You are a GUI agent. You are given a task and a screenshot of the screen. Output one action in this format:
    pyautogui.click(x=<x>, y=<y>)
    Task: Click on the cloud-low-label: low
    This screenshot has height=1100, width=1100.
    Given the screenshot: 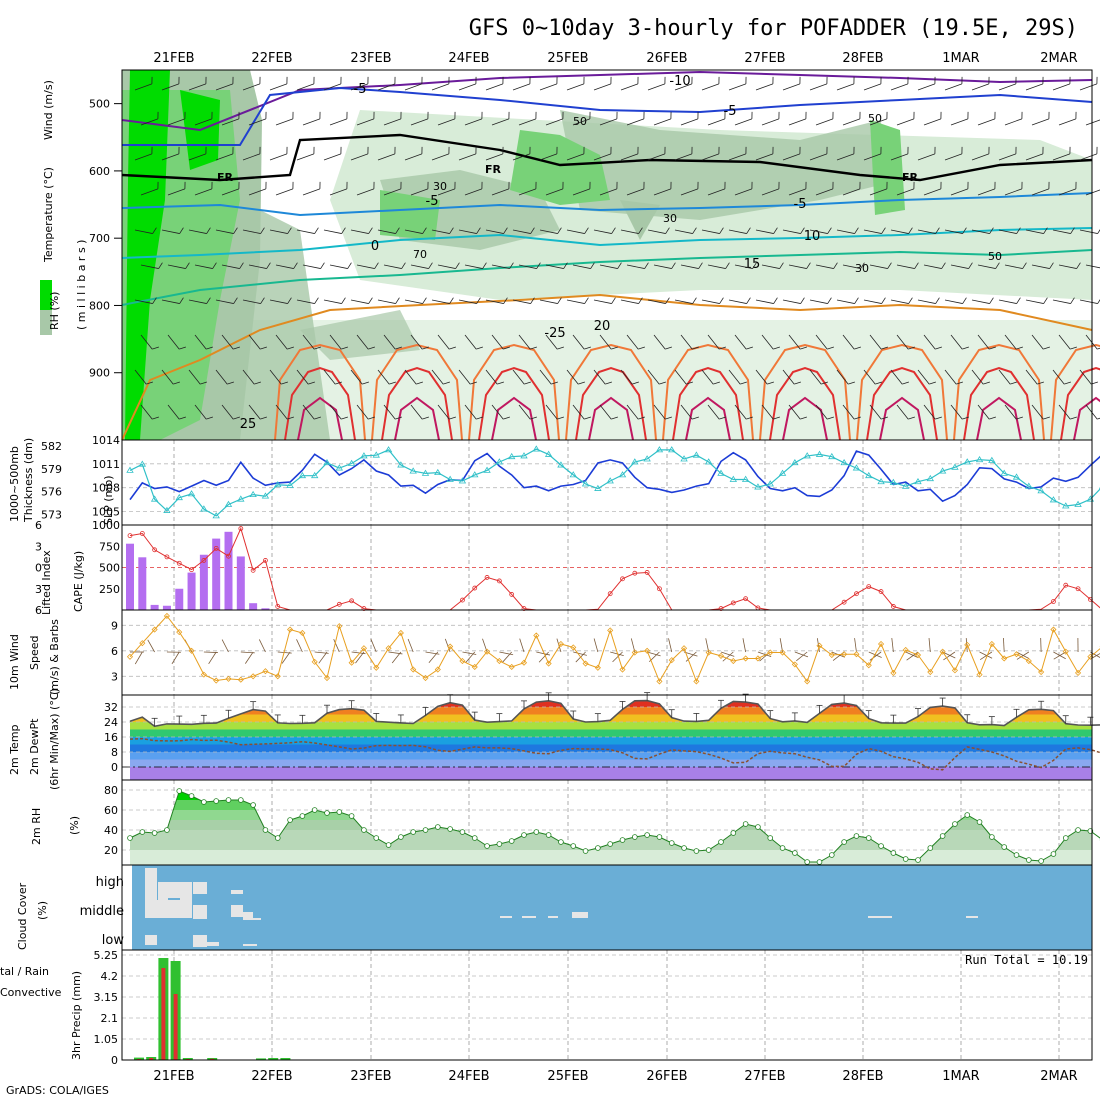 What is the action you would take?
    pyautogui.click(x=113, y=940)
    